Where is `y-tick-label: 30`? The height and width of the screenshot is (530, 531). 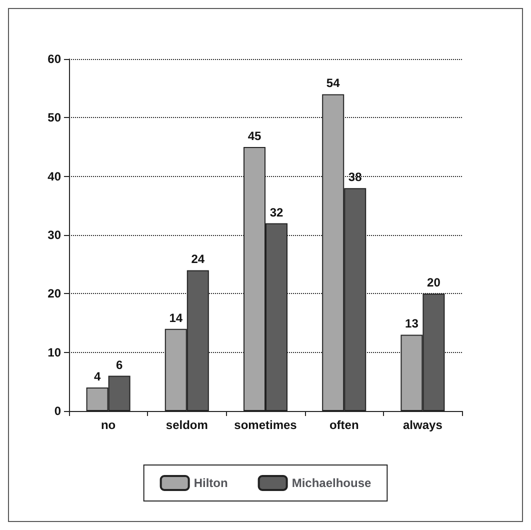
y-tick-label: 30 is located at coordinates (55, 235).